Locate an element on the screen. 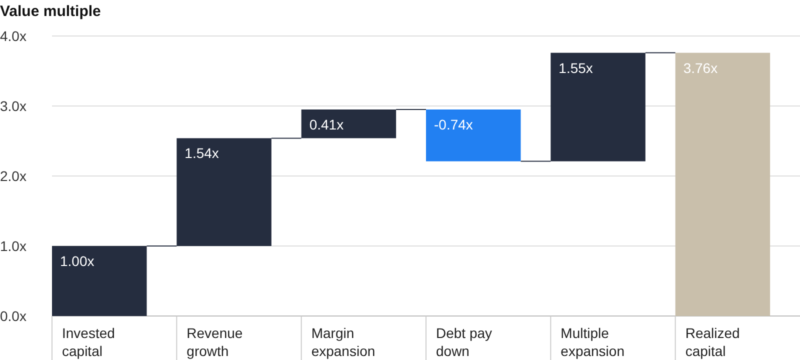 The height and width of the screenshot is (360, 800). y-tick-label: 1.0x is located at coordinates (13, 246).